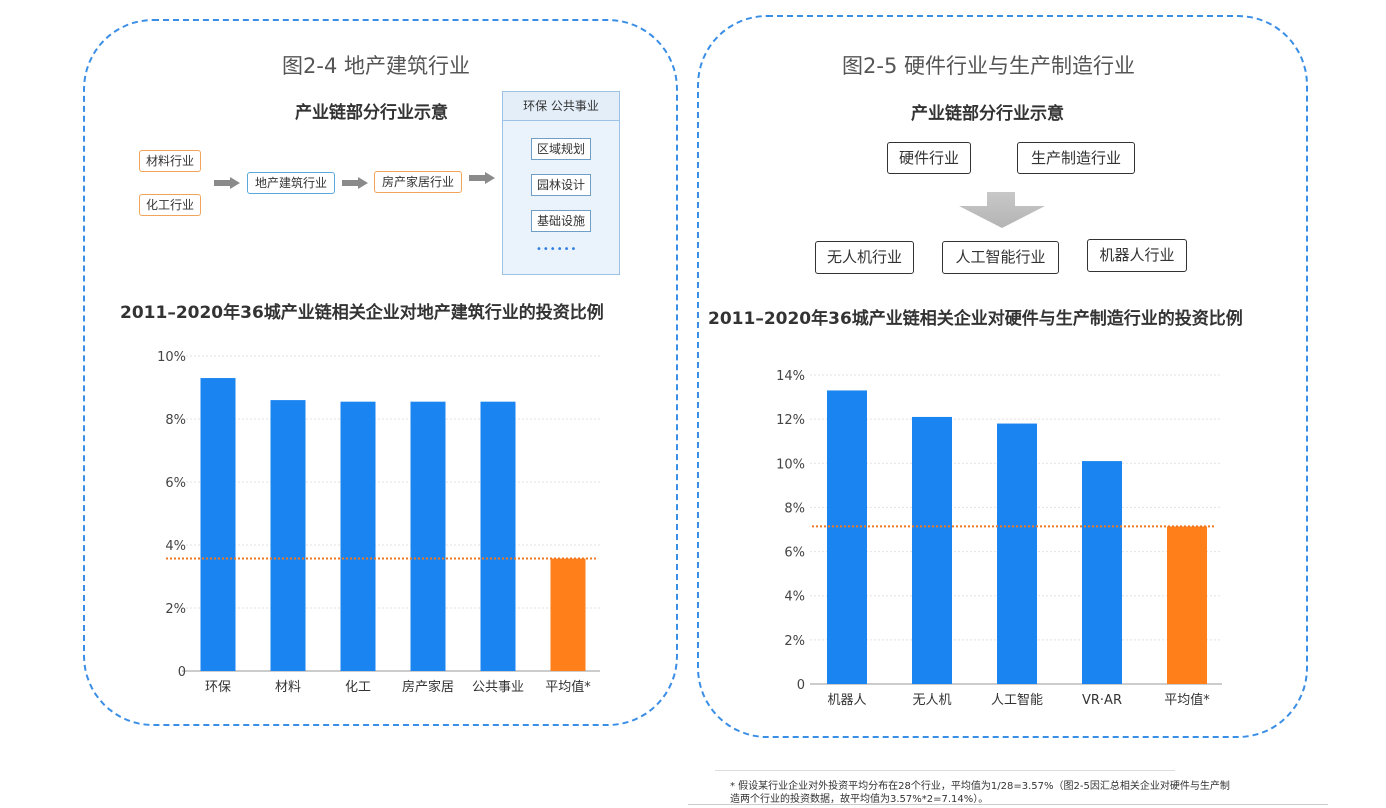  What do you see at coordinates (1076, 158) in the screenshot?
I see `manufacturing-industry-box: 生产制造行业` at bounding box center [1076, 158].